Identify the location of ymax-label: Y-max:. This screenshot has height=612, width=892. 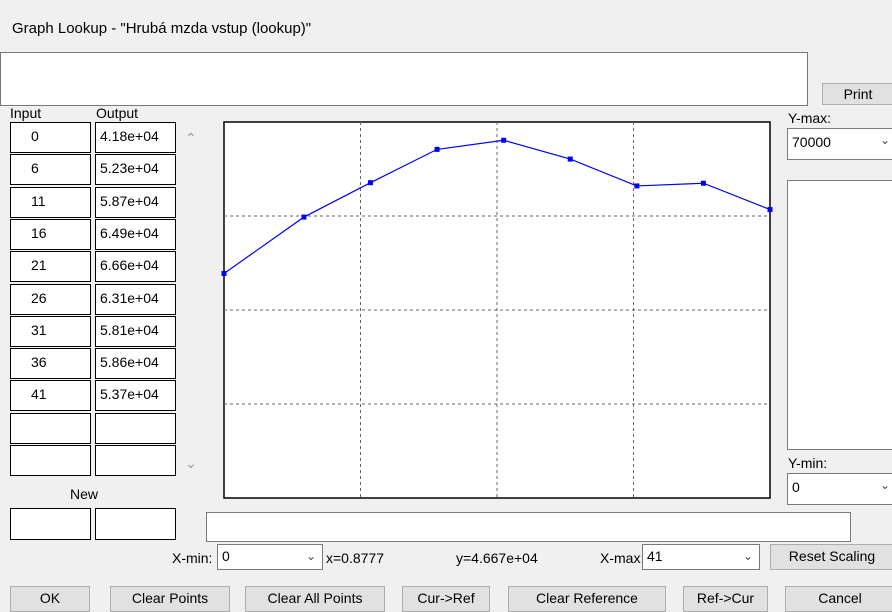
(810, 118).